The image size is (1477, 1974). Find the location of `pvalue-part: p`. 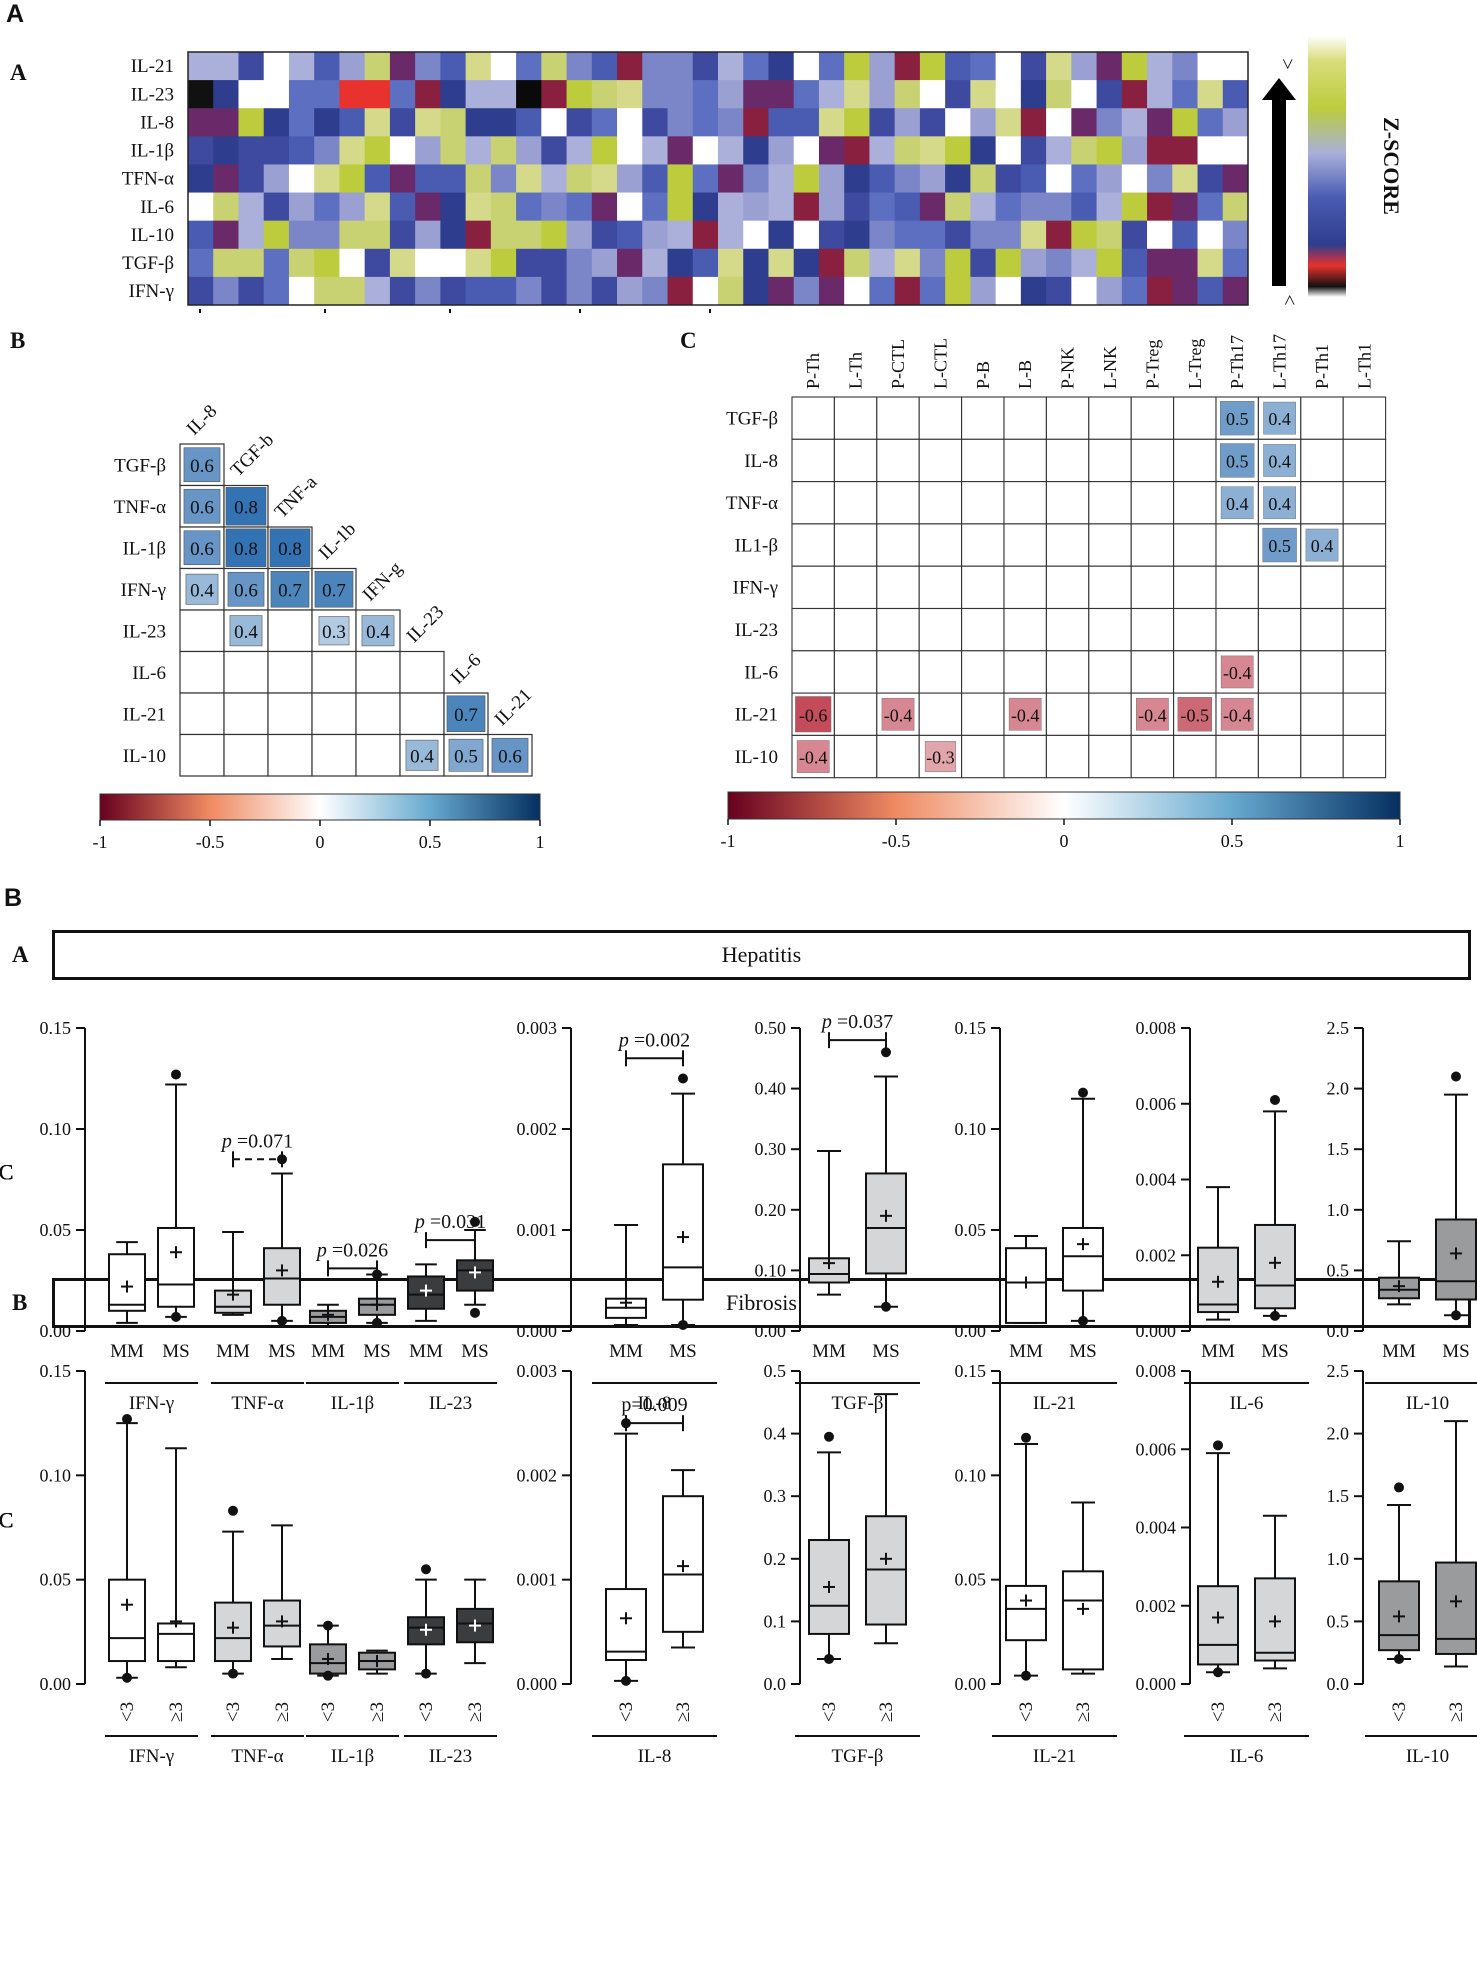

pvalue-part: p is located at coordinates (226, 1141).